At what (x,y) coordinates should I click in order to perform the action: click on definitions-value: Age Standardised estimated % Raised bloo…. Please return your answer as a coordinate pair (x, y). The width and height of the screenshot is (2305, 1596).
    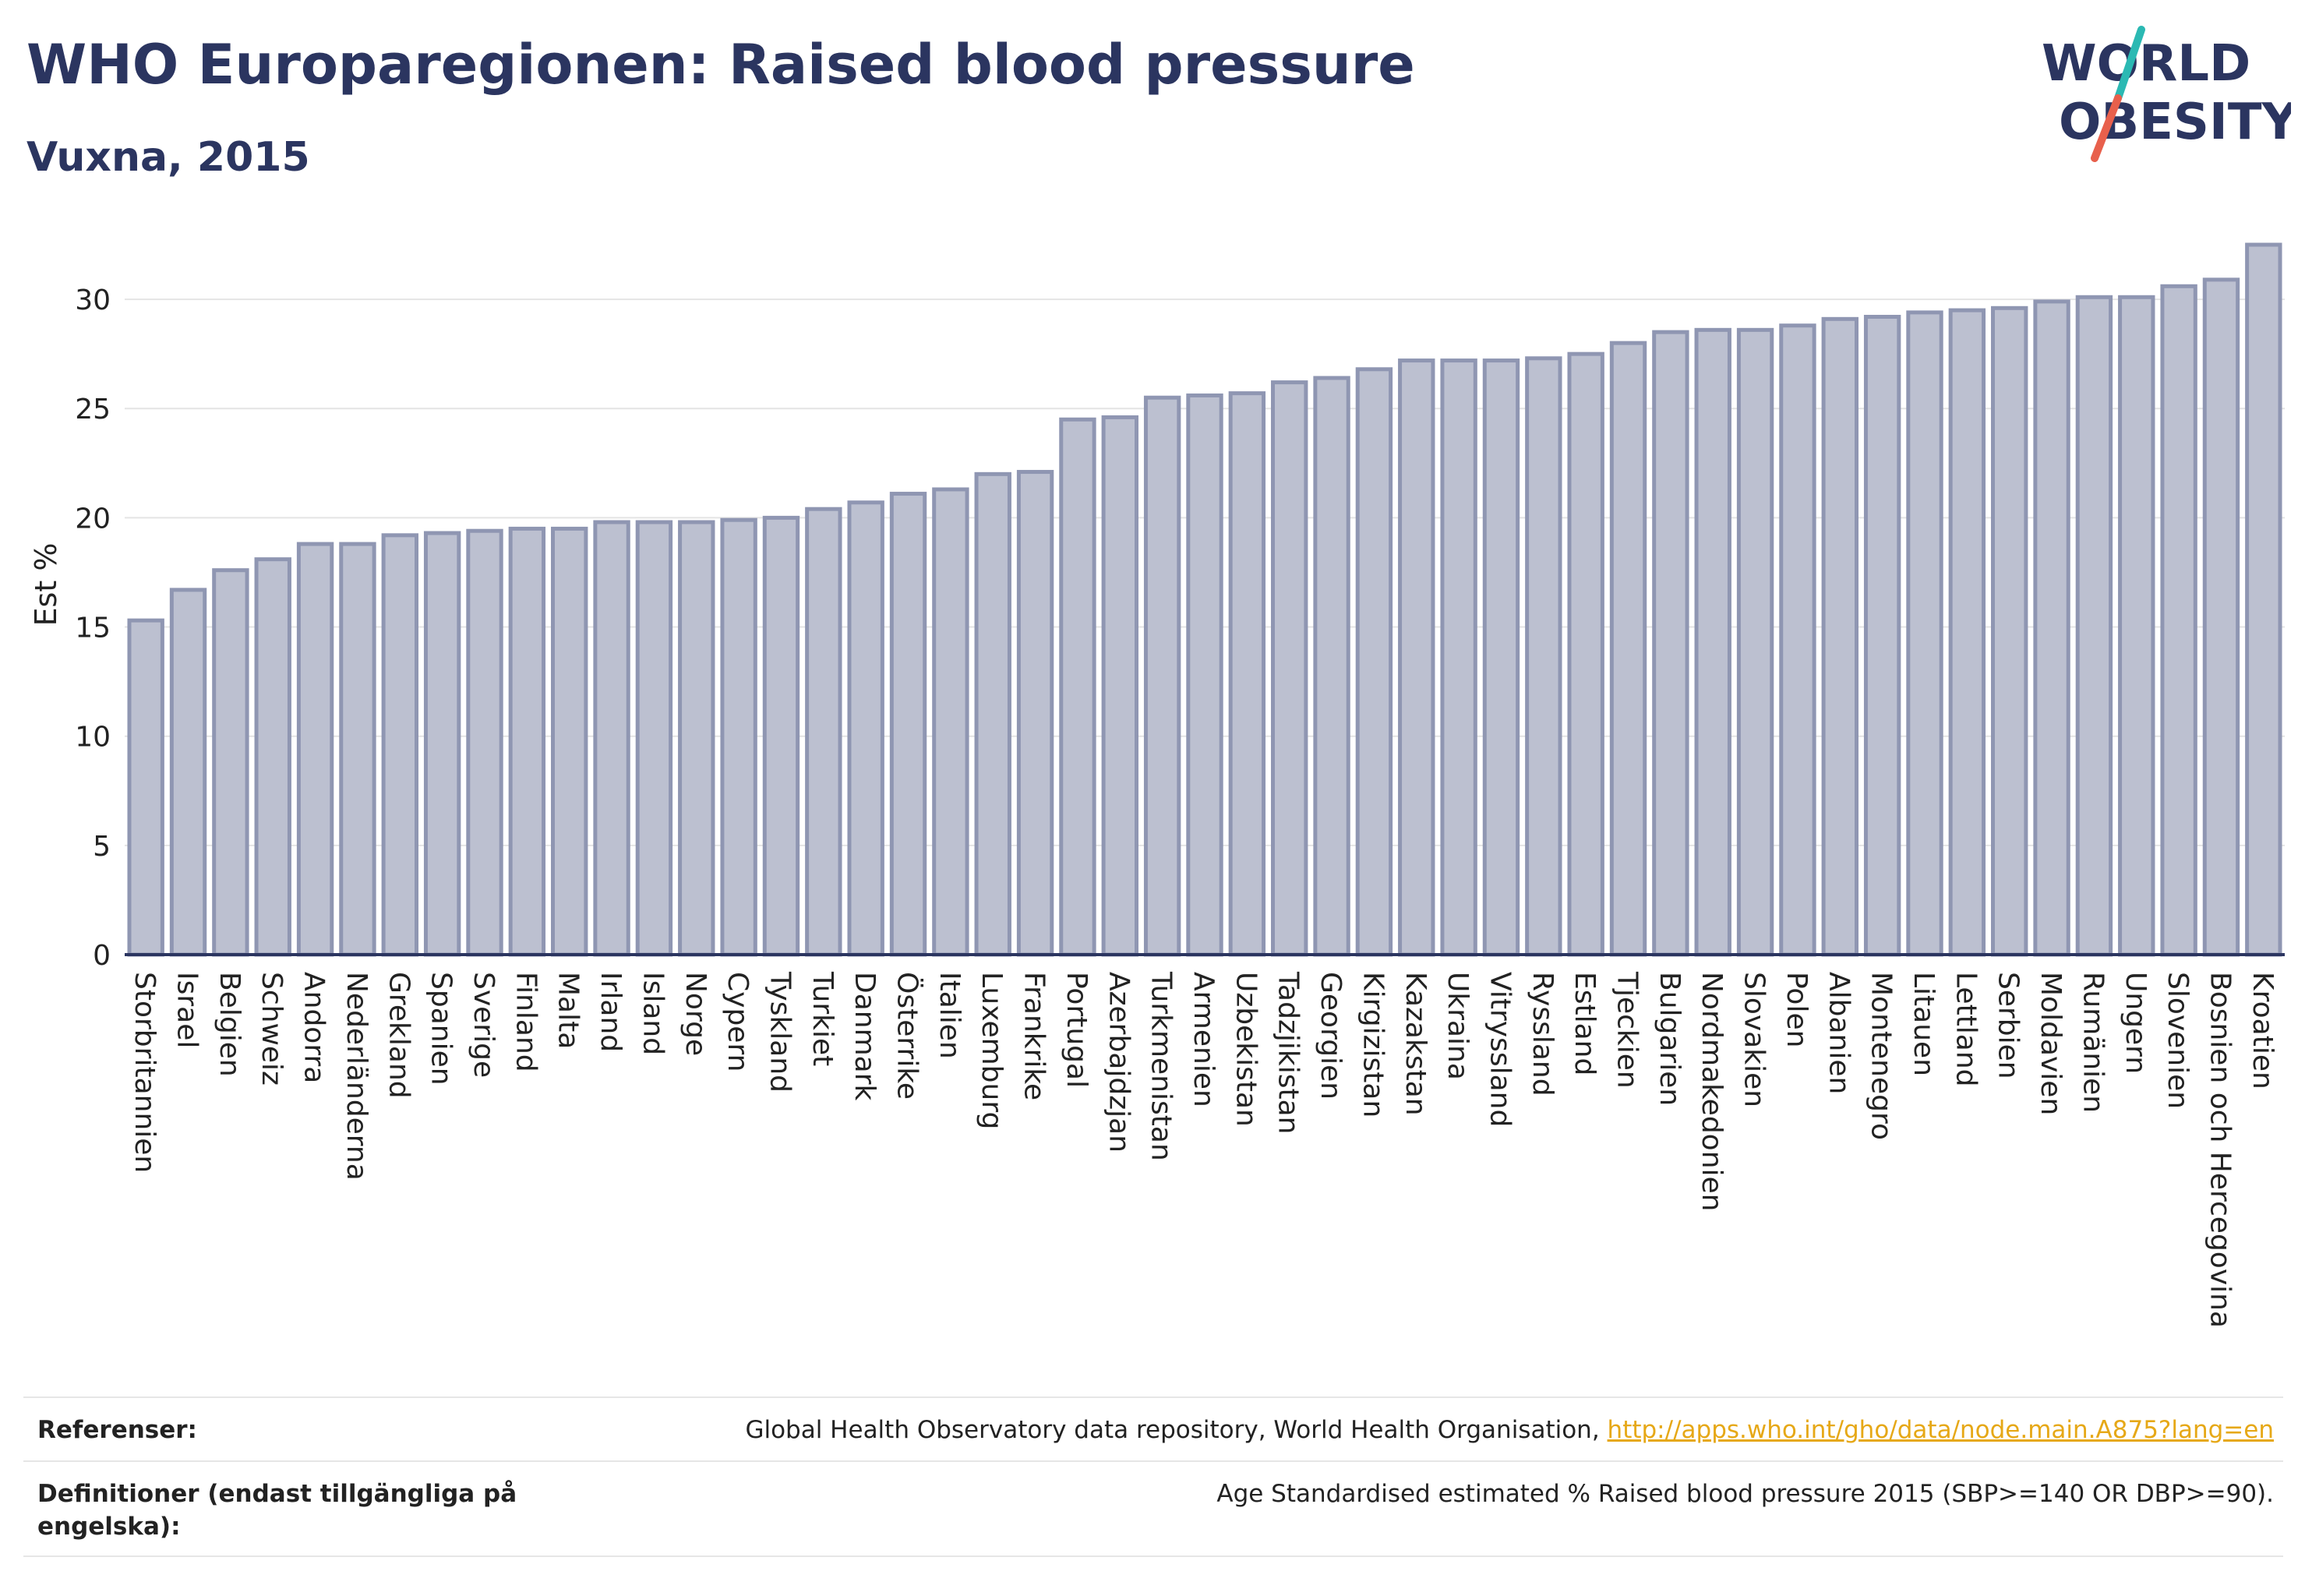
    Looking at the image, I should click on (1745, 1494).